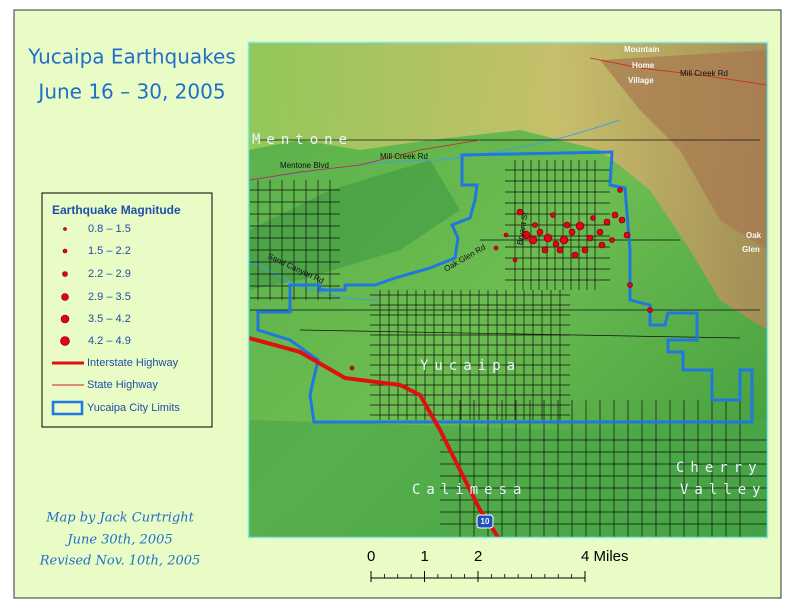  Describe the element at coordinates (302, 140) in the screenshot. I see `map-label: Mentone` at that location.